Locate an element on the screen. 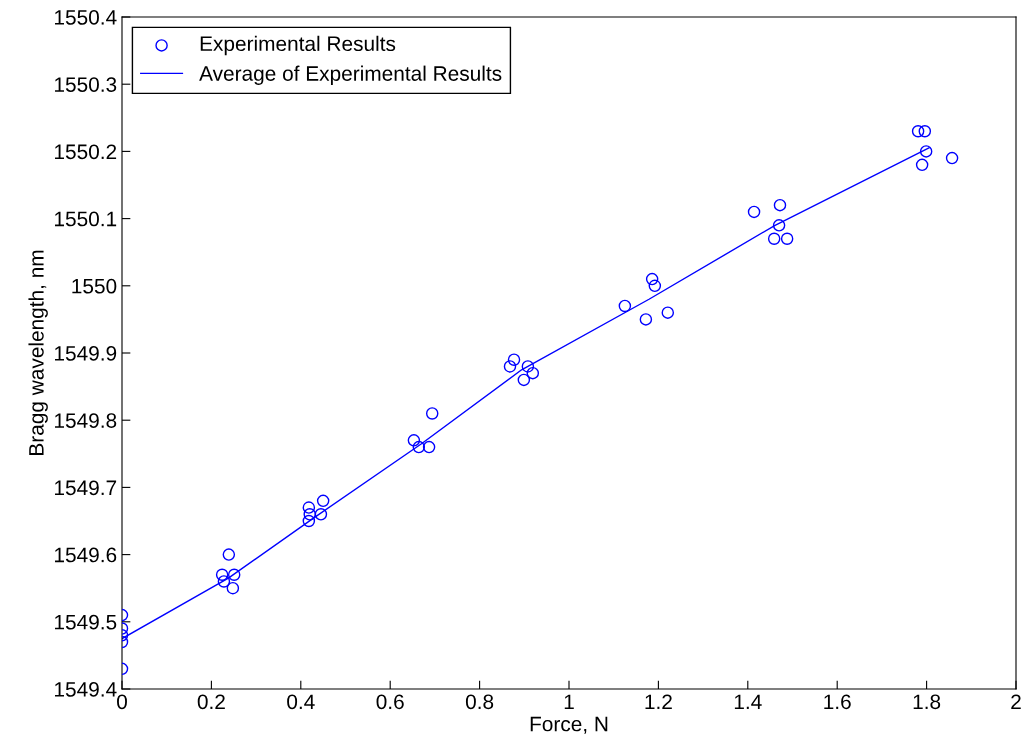 The height and width of the screenshot is (748, 1025). y-tick-label: 1549.5 is located at coordinates (86, 622).